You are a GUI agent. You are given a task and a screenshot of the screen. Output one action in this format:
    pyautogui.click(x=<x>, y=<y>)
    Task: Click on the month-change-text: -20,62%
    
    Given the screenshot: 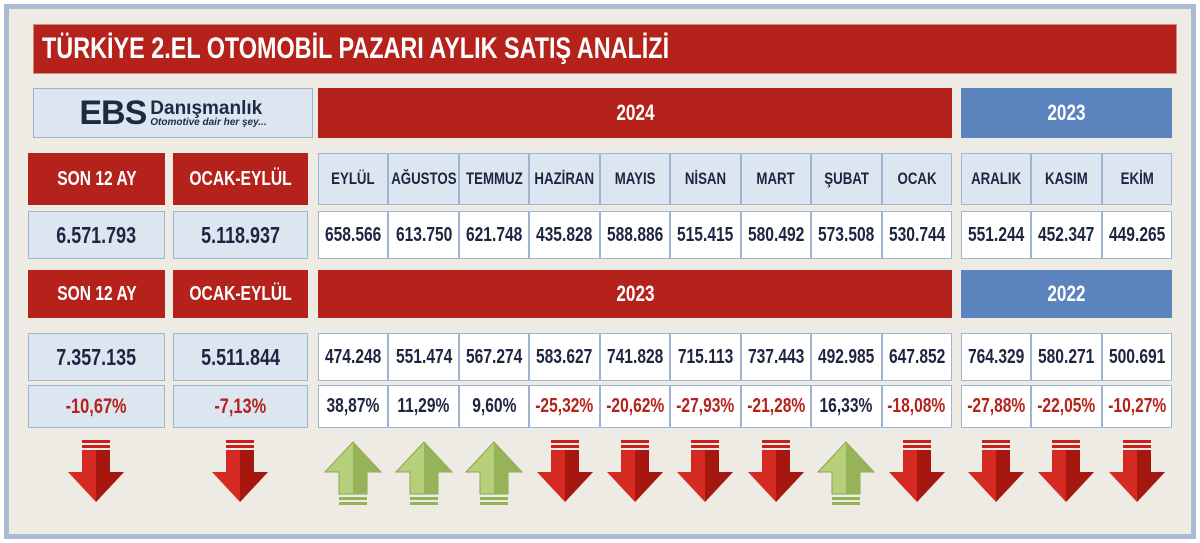 What is the action you would take?
    pyautogui.click(x=635, y=406)
    